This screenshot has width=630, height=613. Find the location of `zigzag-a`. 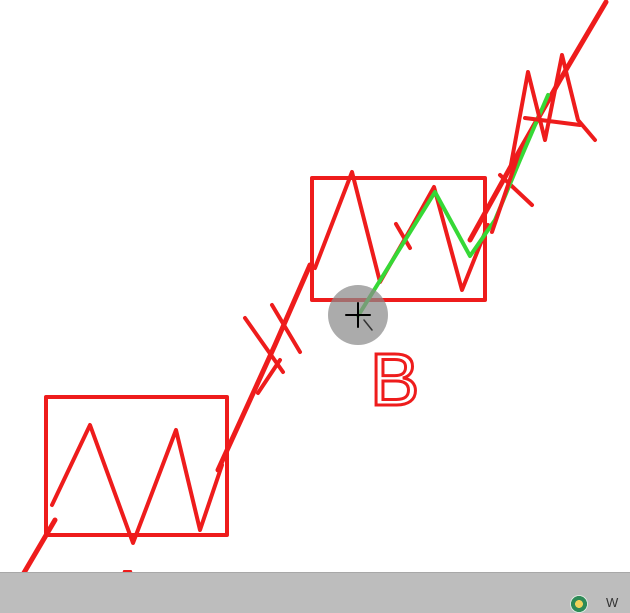

zigzag-a is located at coordinates (137, 484).